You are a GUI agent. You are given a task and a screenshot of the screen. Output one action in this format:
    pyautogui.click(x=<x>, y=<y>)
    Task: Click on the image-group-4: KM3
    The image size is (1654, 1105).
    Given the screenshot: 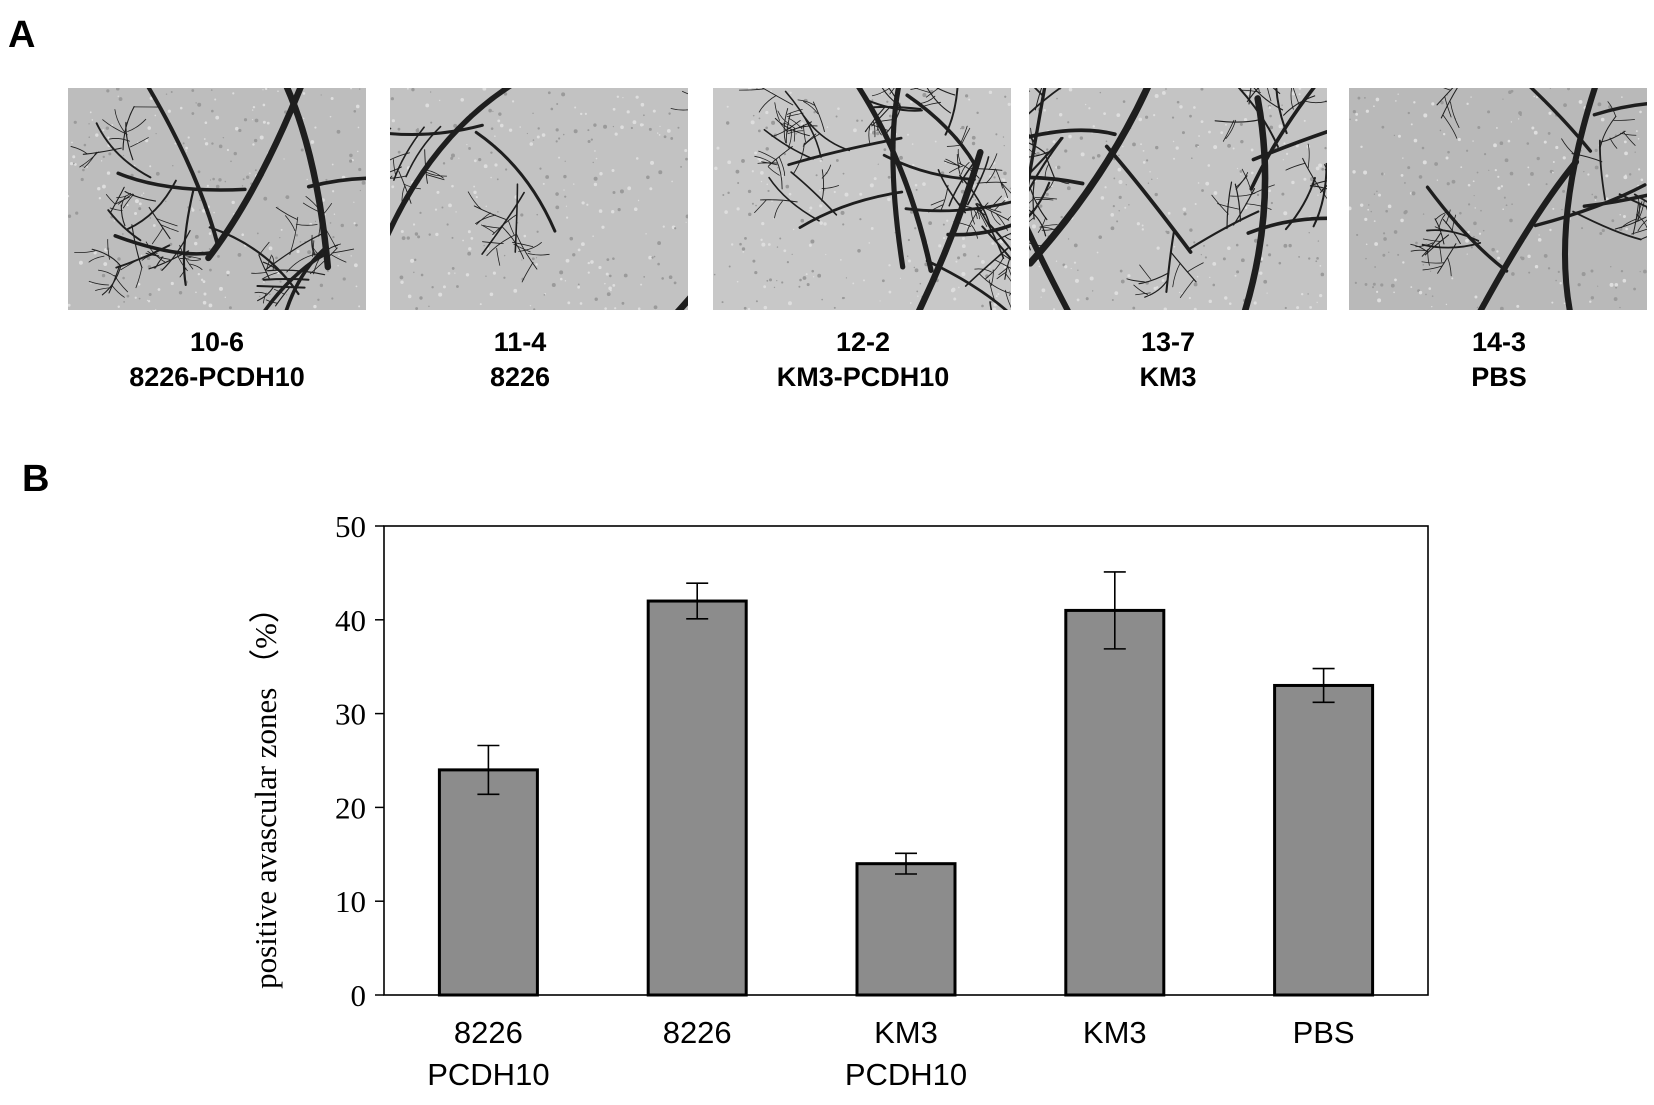 What is the action you would take?
    pyautogui.click(x=1168, y=377)
    